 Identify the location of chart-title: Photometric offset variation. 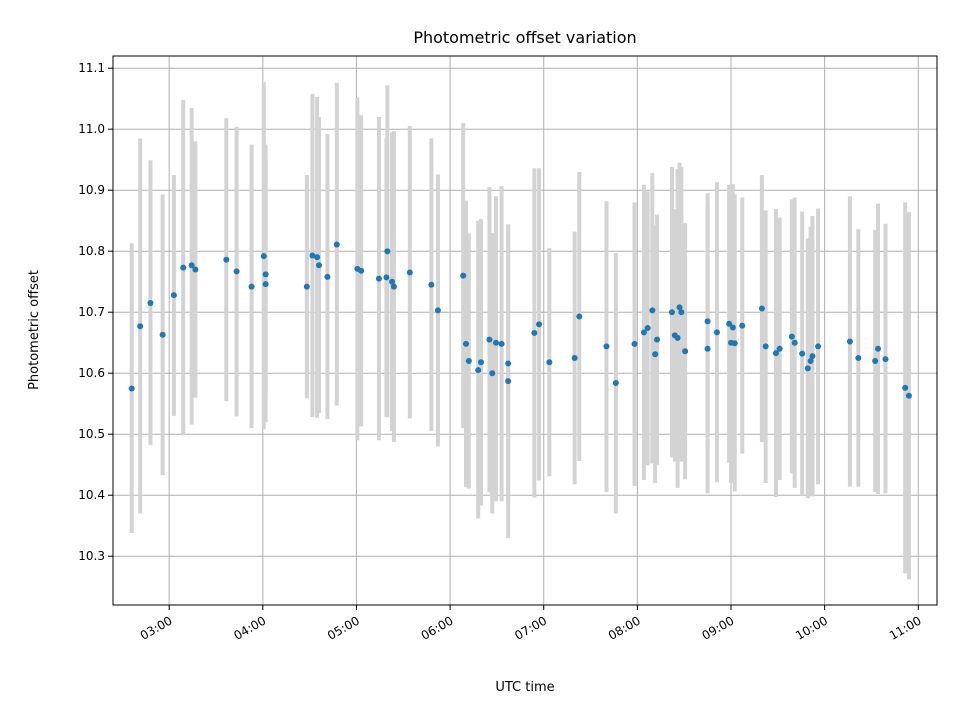
(524, 37).